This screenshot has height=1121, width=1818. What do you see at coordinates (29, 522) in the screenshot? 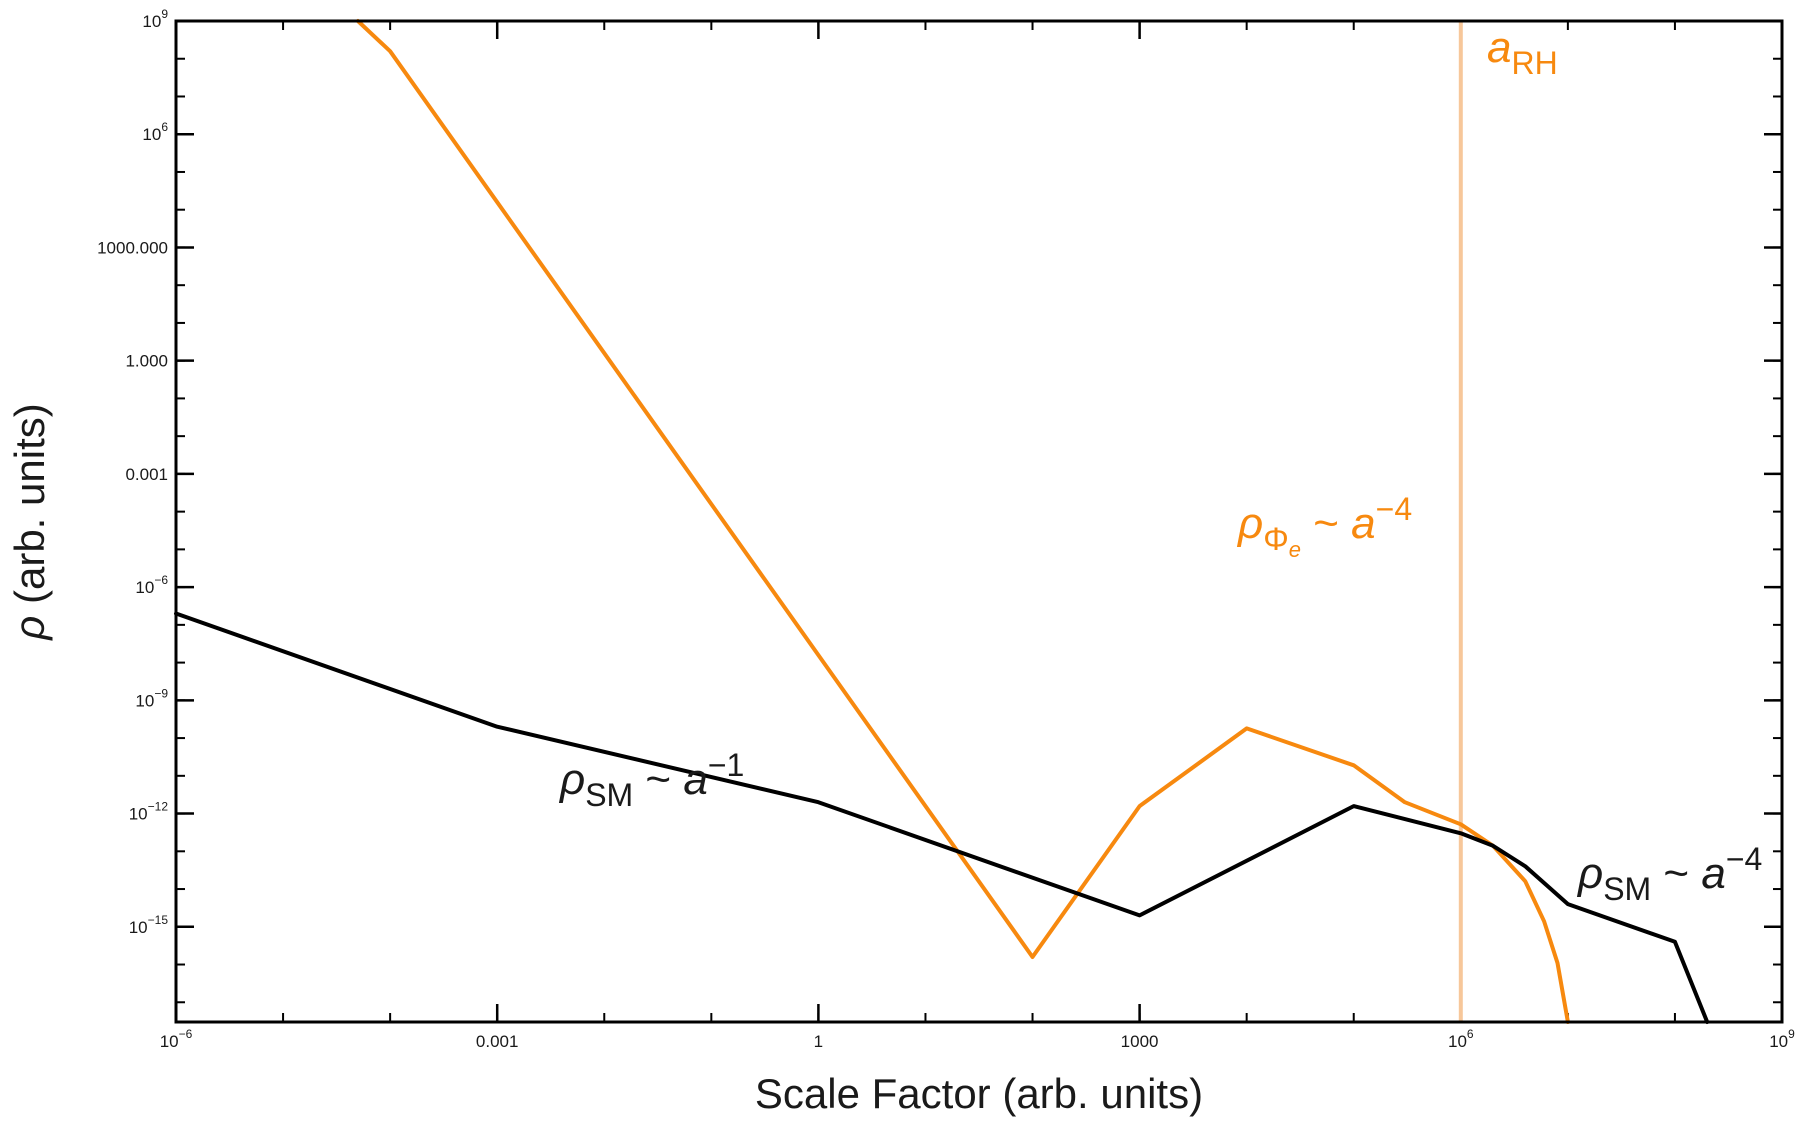
I see `y-axis-label: ρ (arb. units)` at bounding box center [29, 522].